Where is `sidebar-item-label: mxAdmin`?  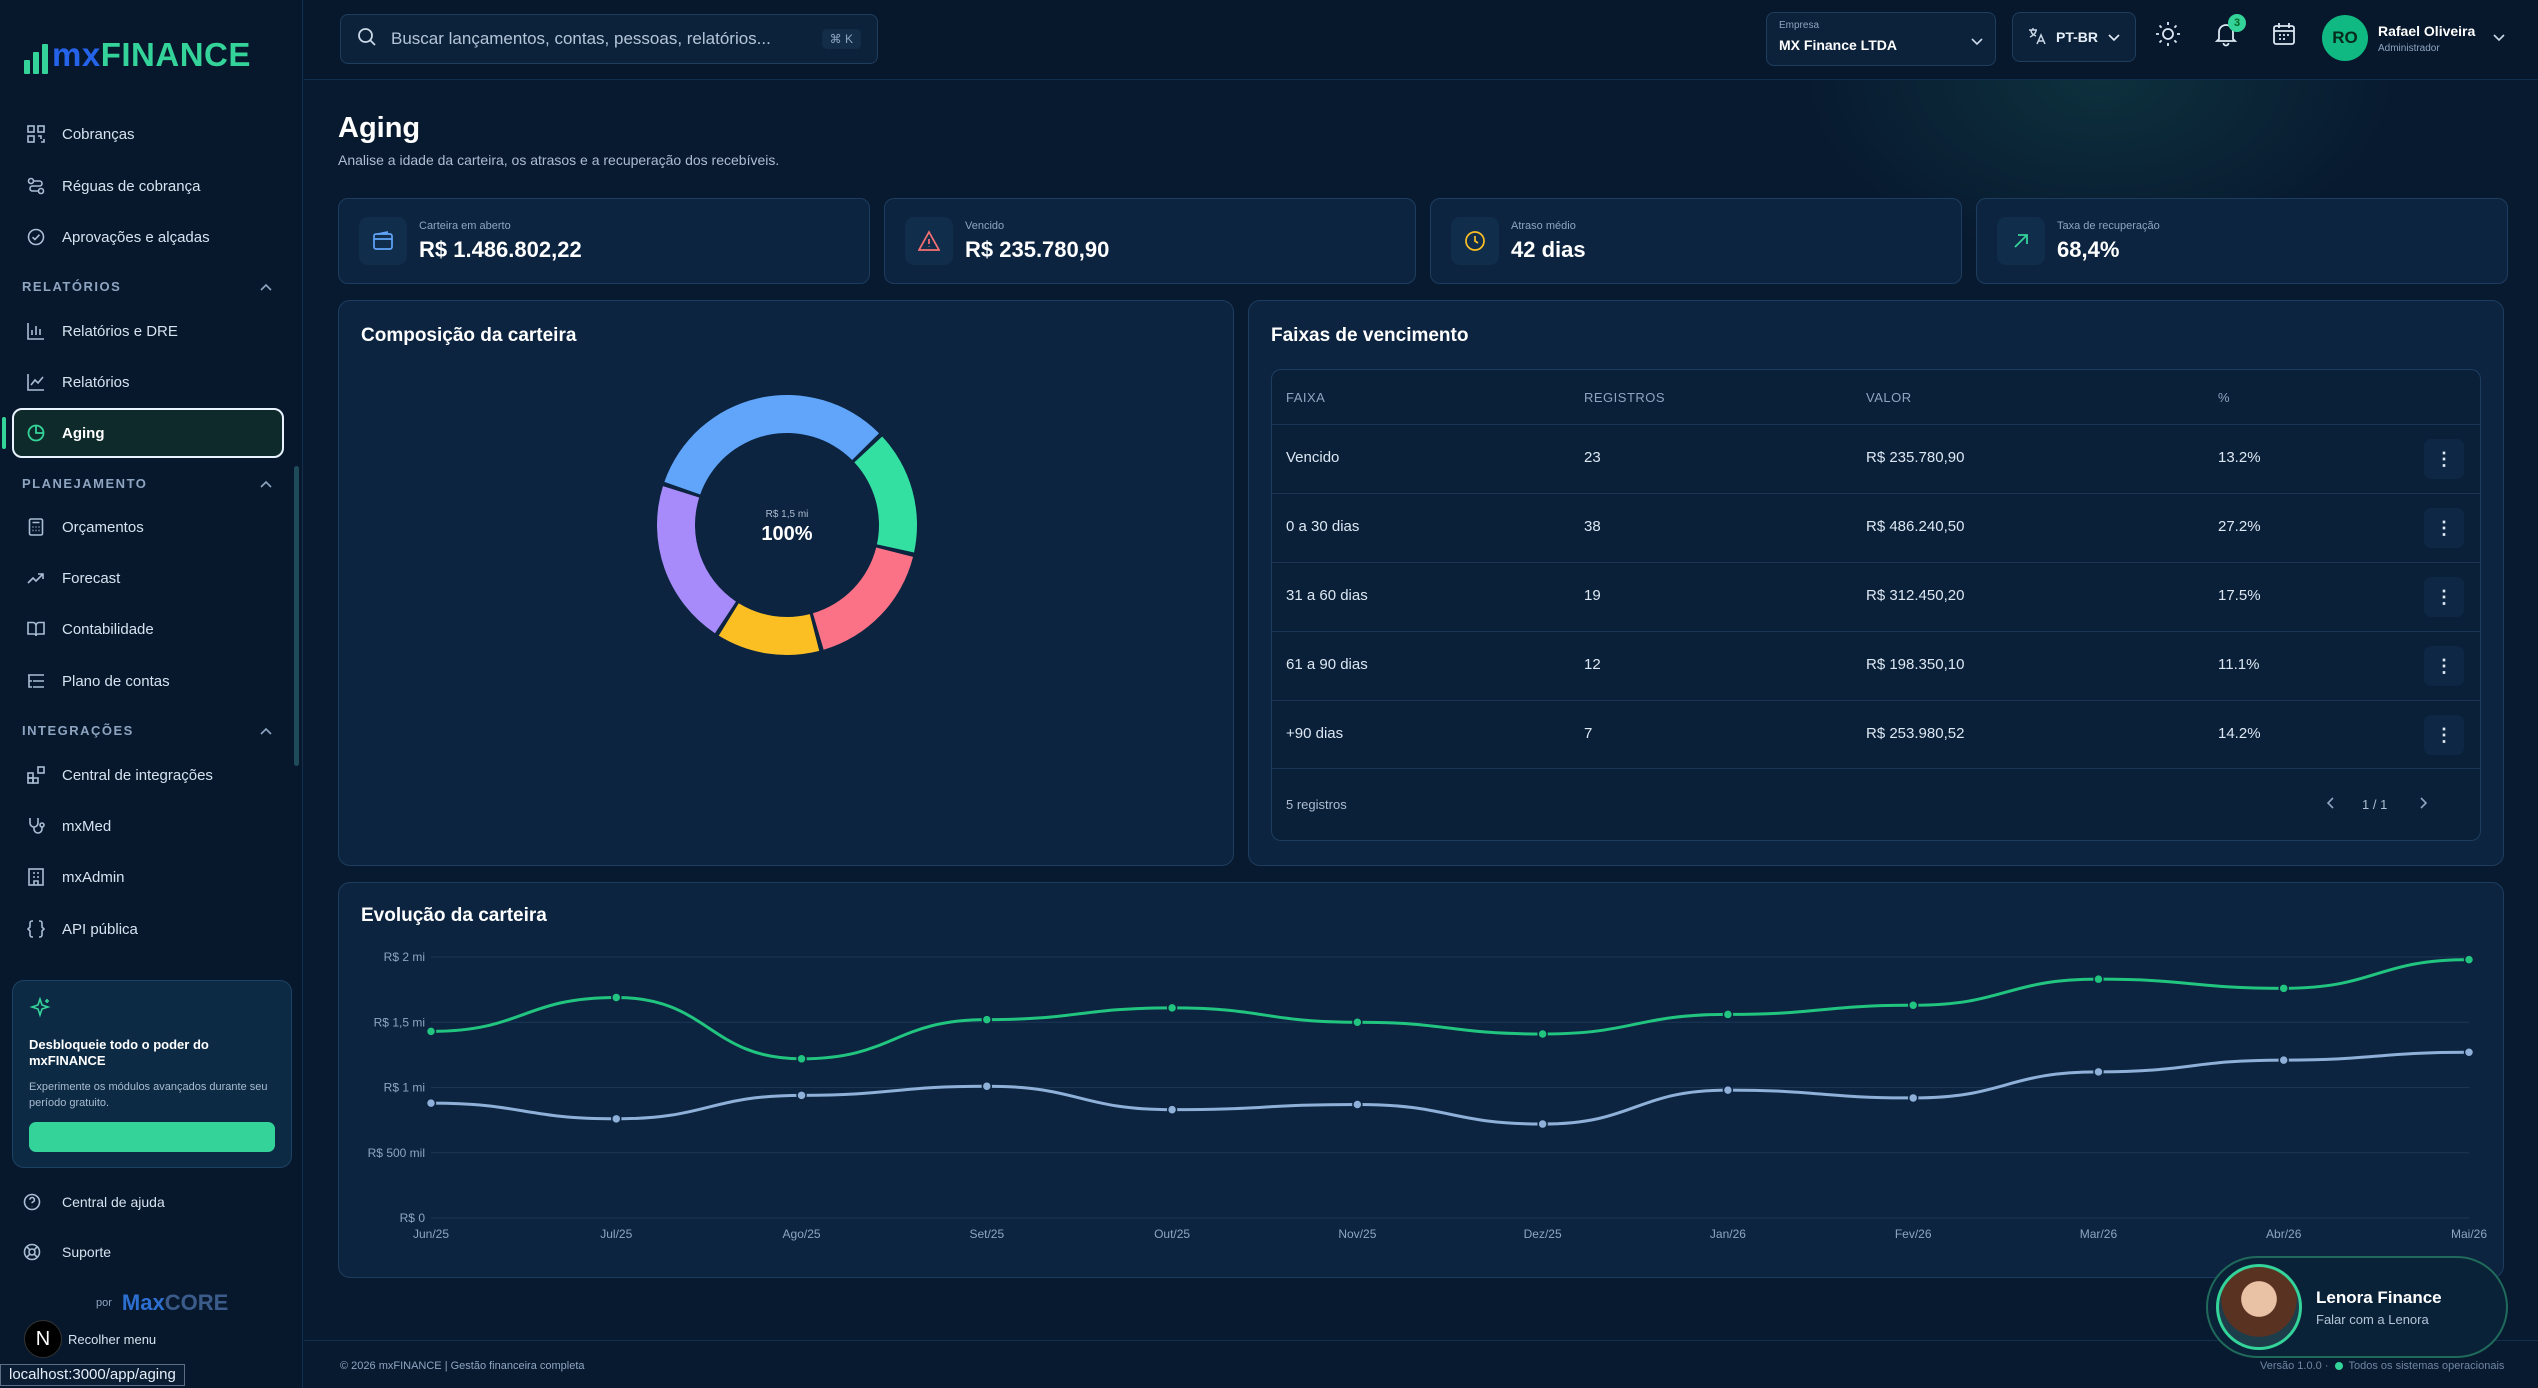
sidebar-item-label: mxAdmin is located at coordinates (93, 877).